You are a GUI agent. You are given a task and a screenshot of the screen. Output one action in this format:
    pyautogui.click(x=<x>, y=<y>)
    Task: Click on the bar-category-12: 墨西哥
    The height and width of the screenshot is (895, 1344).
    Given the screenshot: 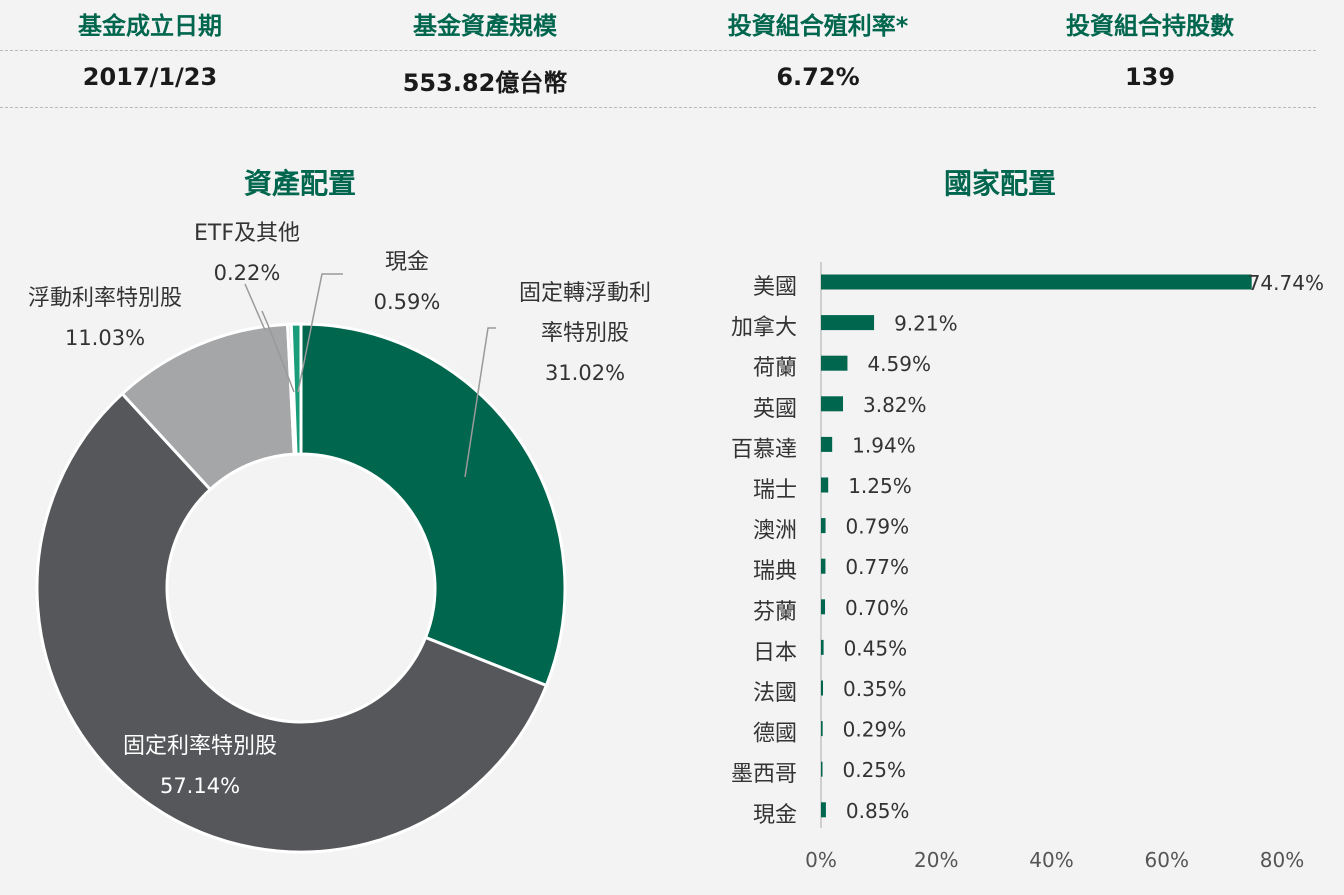 What is the action you would take?
    pyautogui.click(x=764, y=774)
    